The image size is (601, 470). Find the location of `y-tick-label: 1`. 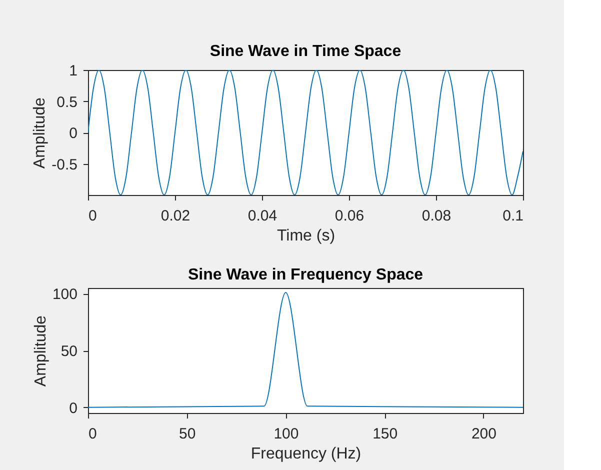

y-tick-label: 1 is located at coordinates (73, 71).